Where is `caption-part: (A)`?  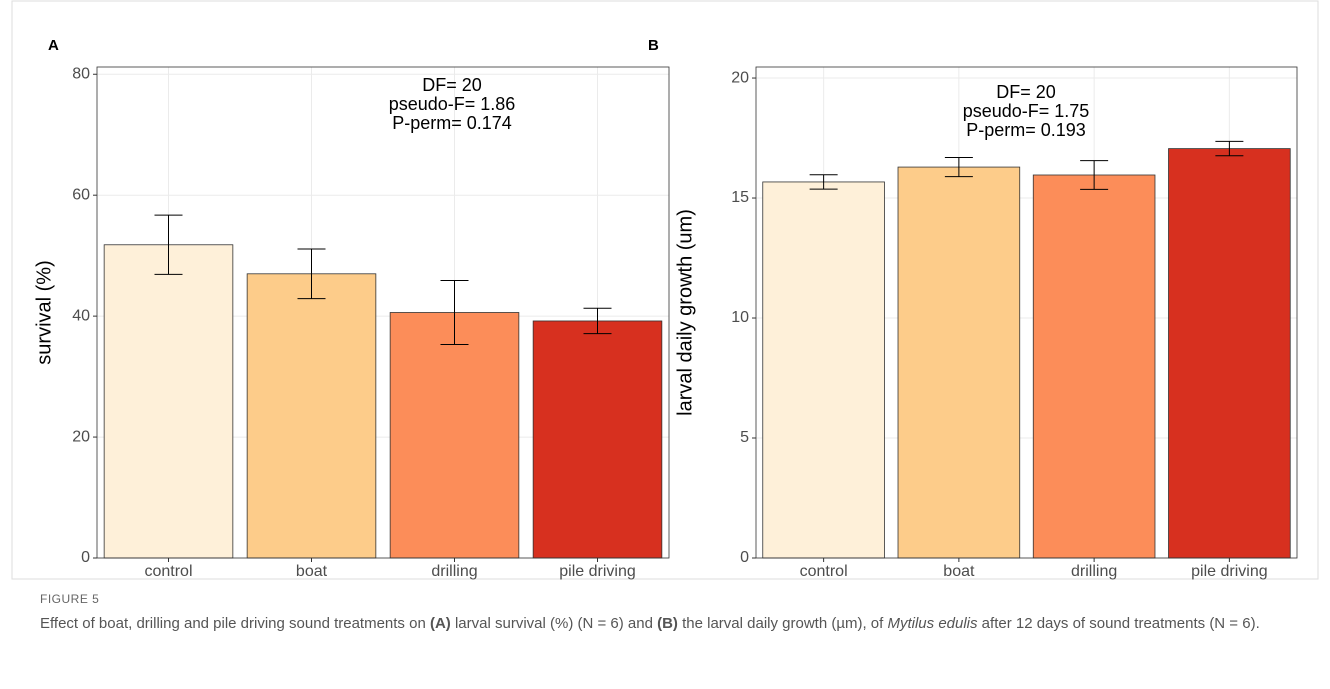
caption-part: (A) is located at coordinates (440, 623).